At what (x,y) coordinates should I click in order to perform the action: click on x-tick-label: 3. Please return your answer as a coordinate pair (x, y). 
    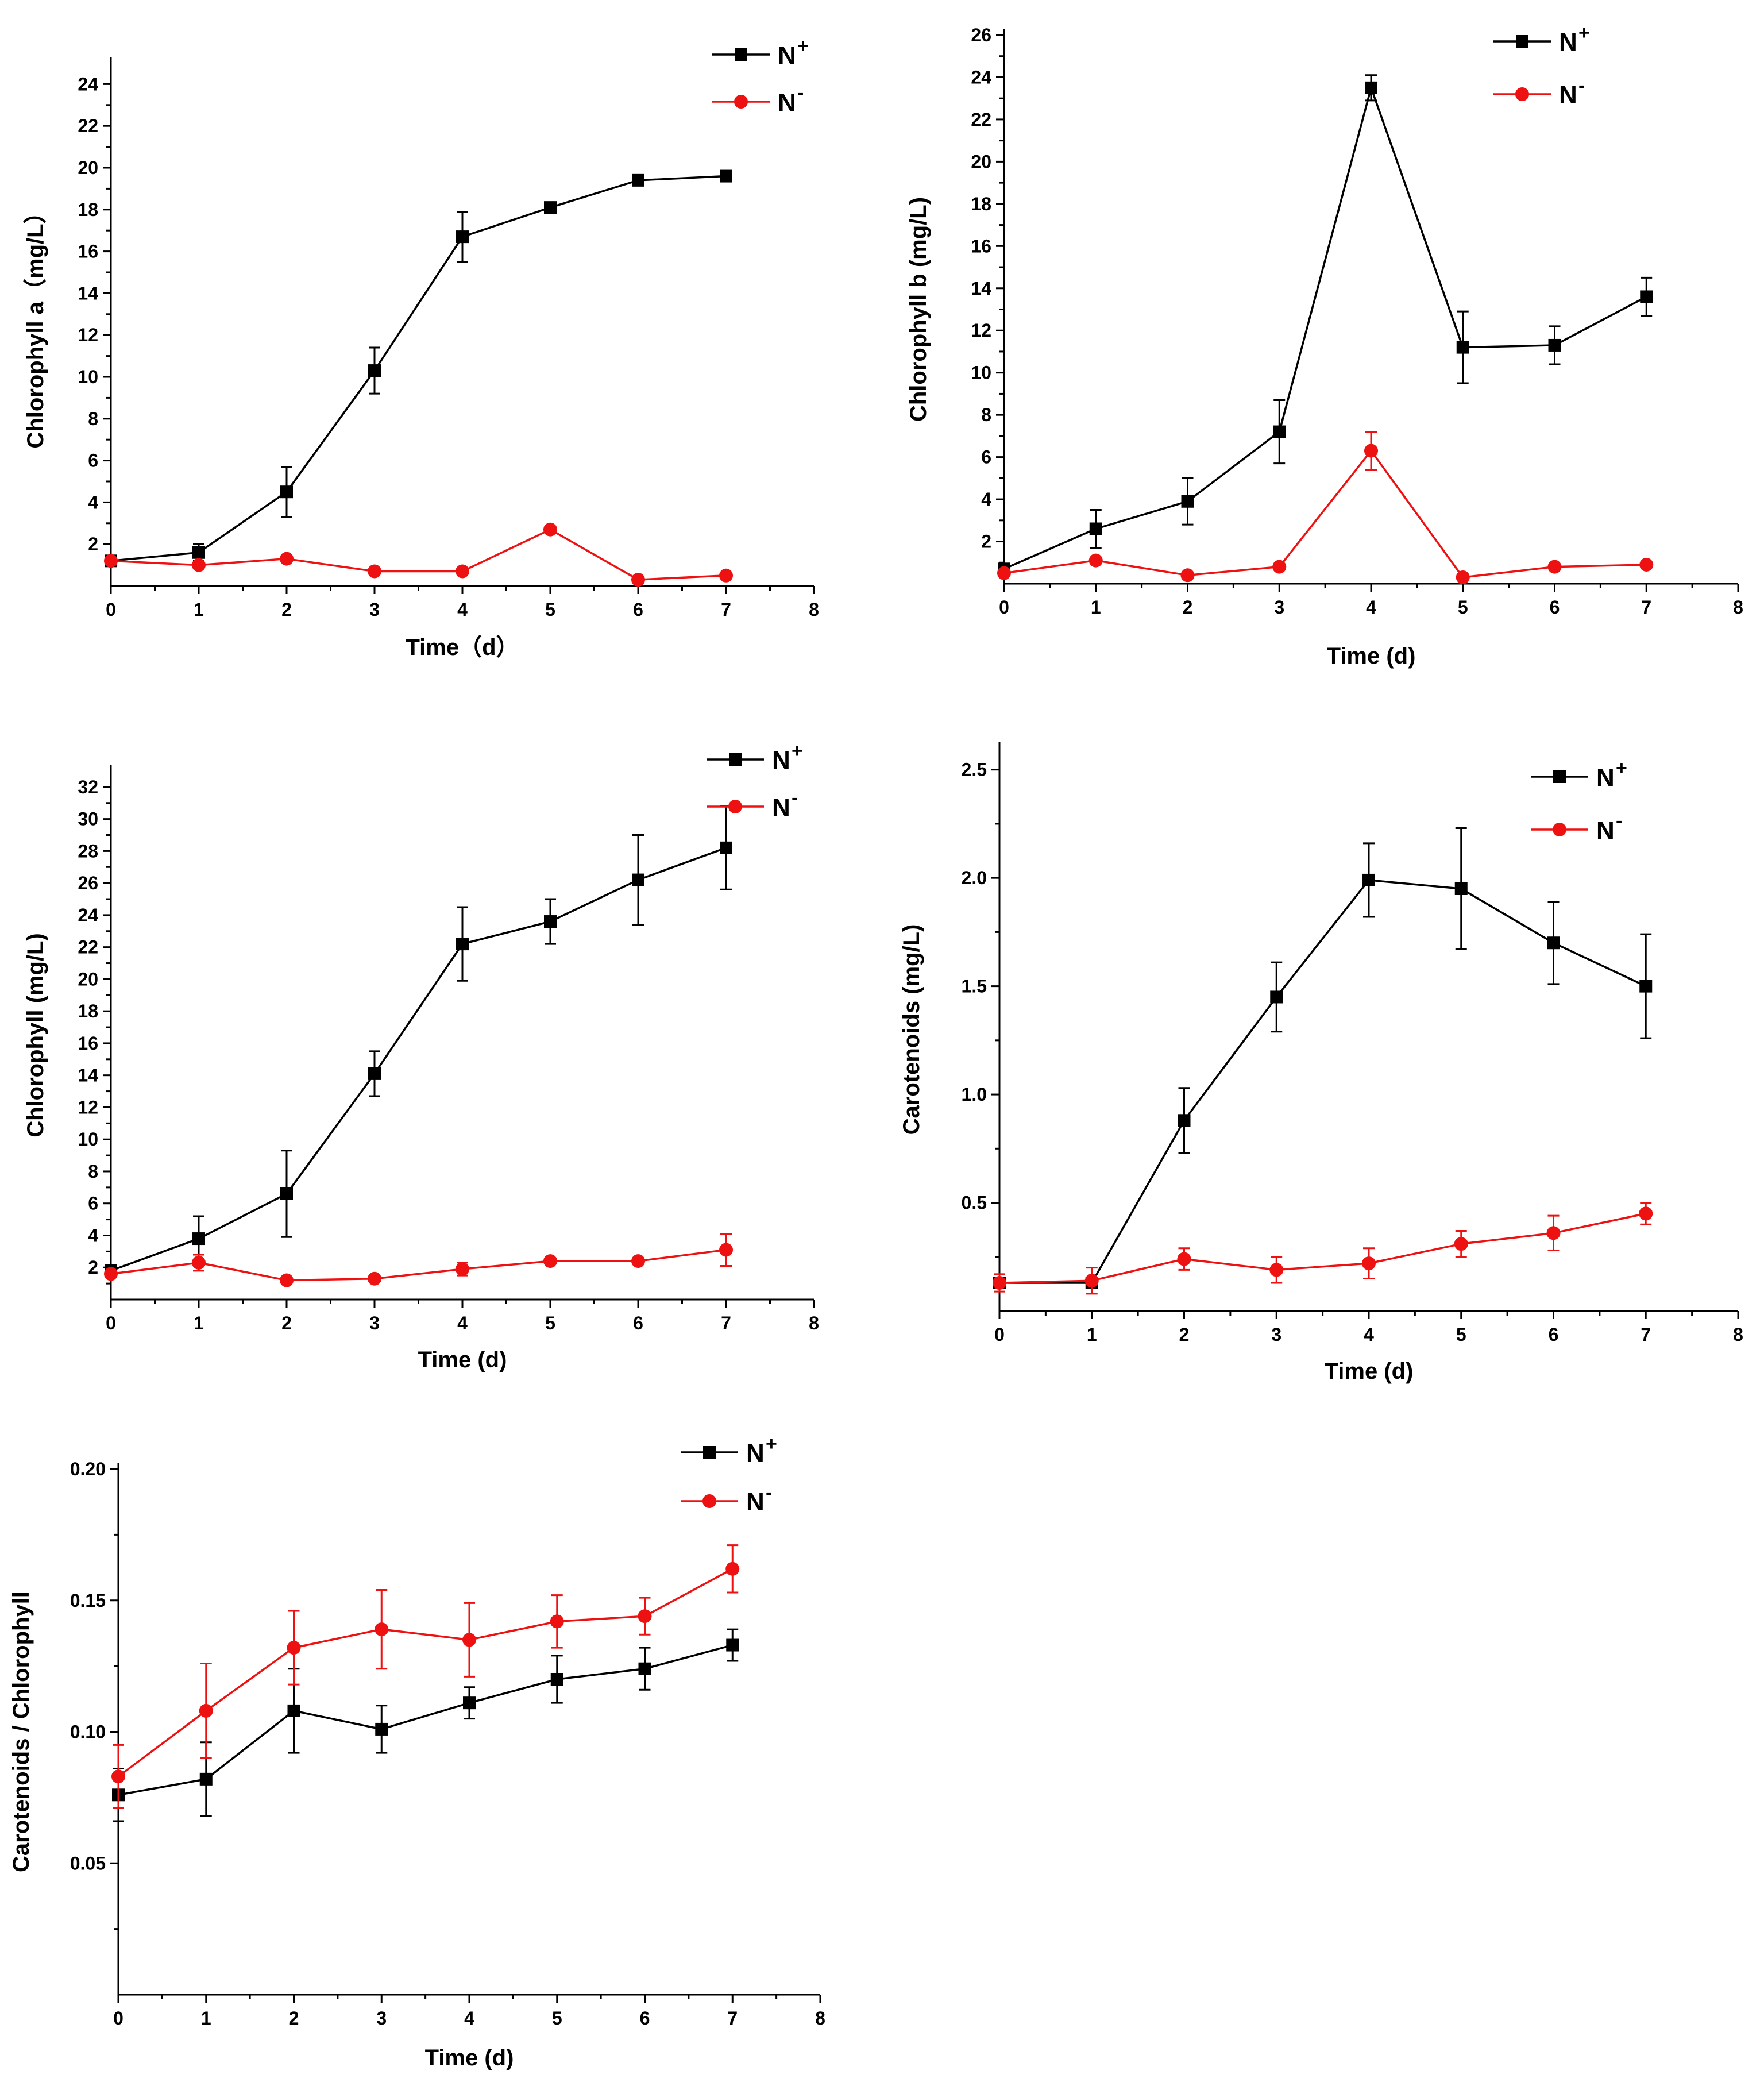
    Looking at the image, I should click on (1279, 608).